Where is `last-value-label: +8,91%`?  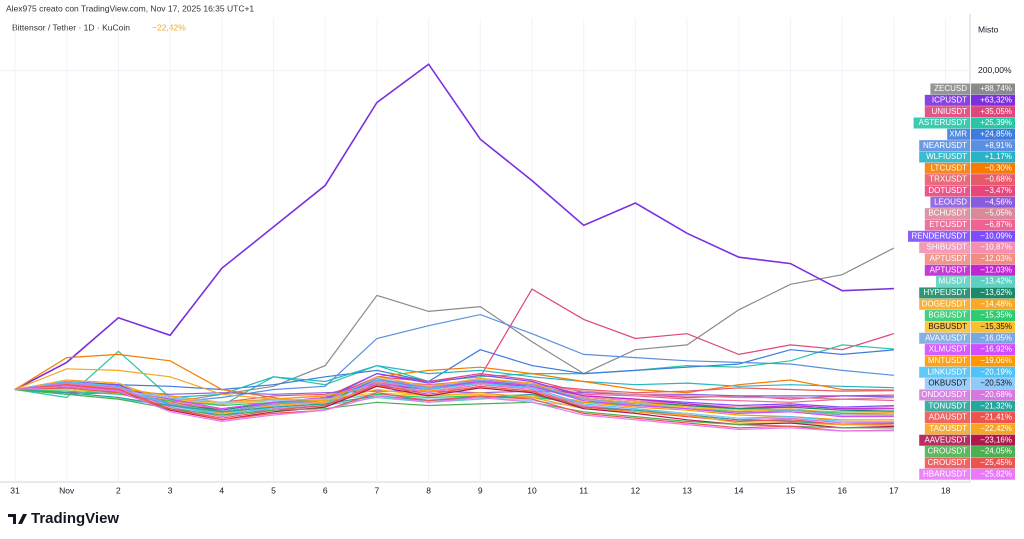
last-value-label: +8,91% is located at coordinates (998, 145).